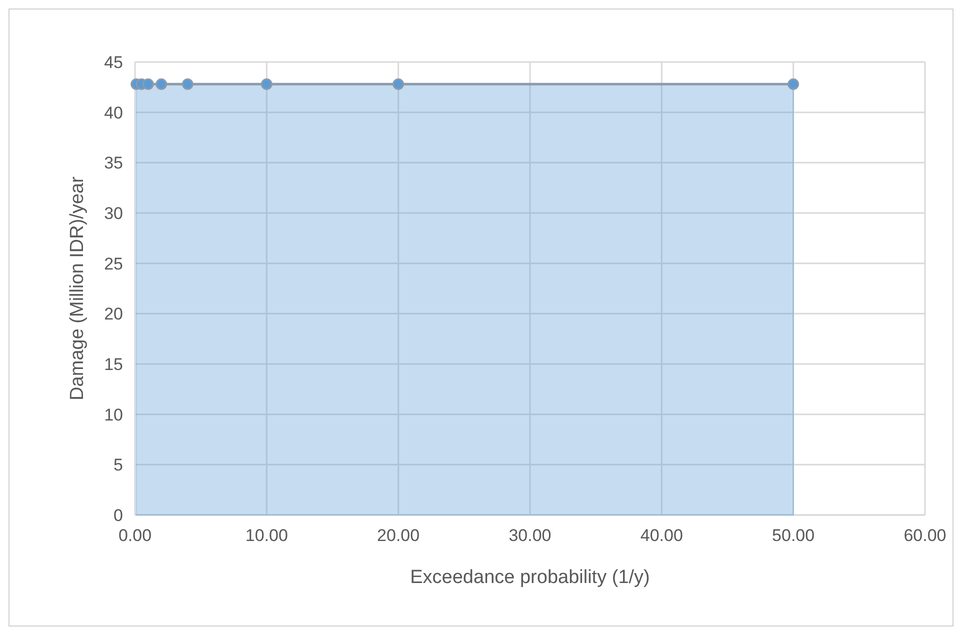 The height and width of the screenshot is (635, 962). I want to click on y-tick-label: 35, so click(113, 163).